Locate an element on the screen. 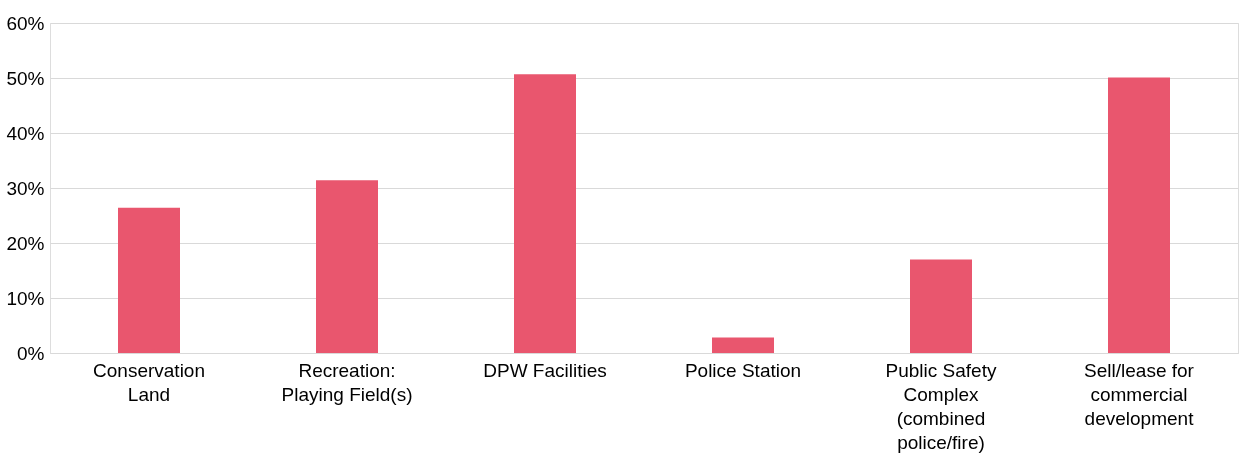 This screenshot has height=457, width=1243. y-tick-label: 30% is located at coordinates (25, 188).